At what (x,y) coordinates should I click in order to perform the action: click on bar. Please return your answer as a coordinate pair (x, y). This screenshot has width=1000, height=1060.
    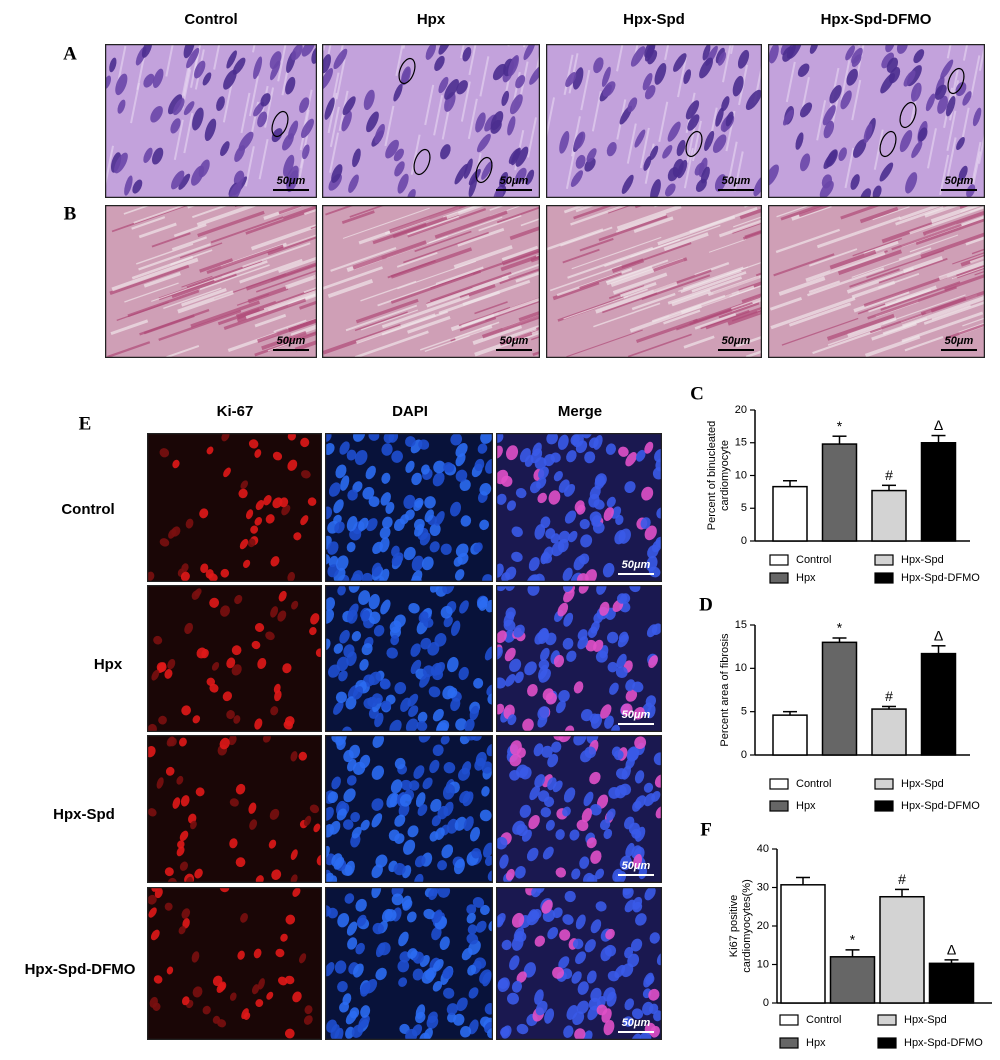
    Looking at the image, I should click on (803, 944).